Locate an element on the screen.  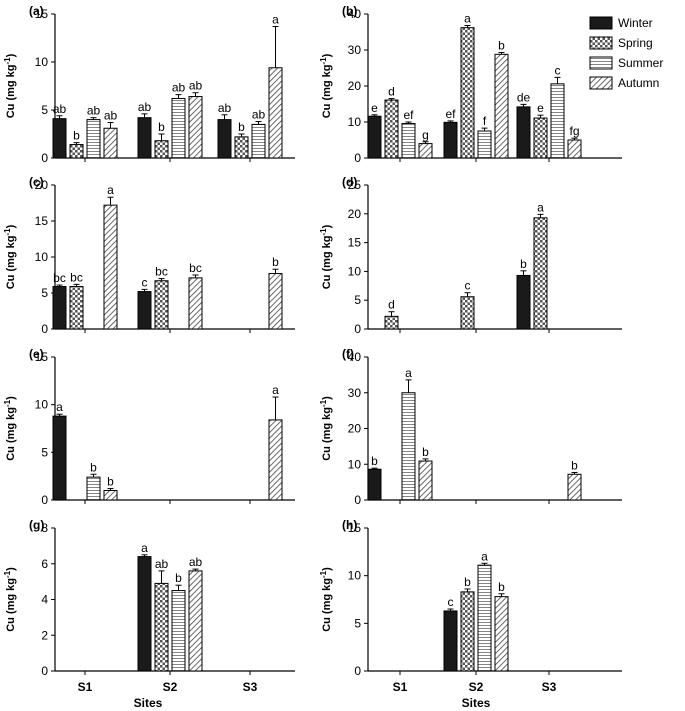
panel-g-y-tick-label: 0 is located at coordinates (44, 671).